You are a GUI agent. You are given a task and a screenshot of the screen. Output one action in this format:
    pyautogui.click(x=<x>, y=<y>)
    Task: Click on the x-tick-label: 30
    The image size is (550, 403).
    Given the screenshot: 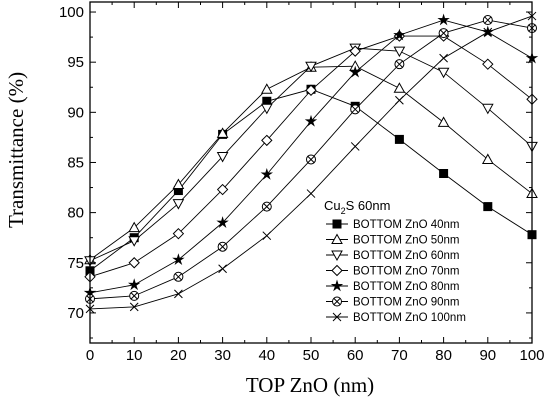 What is the action you would take?
    pyautogui.click(x=222, y=355)
    